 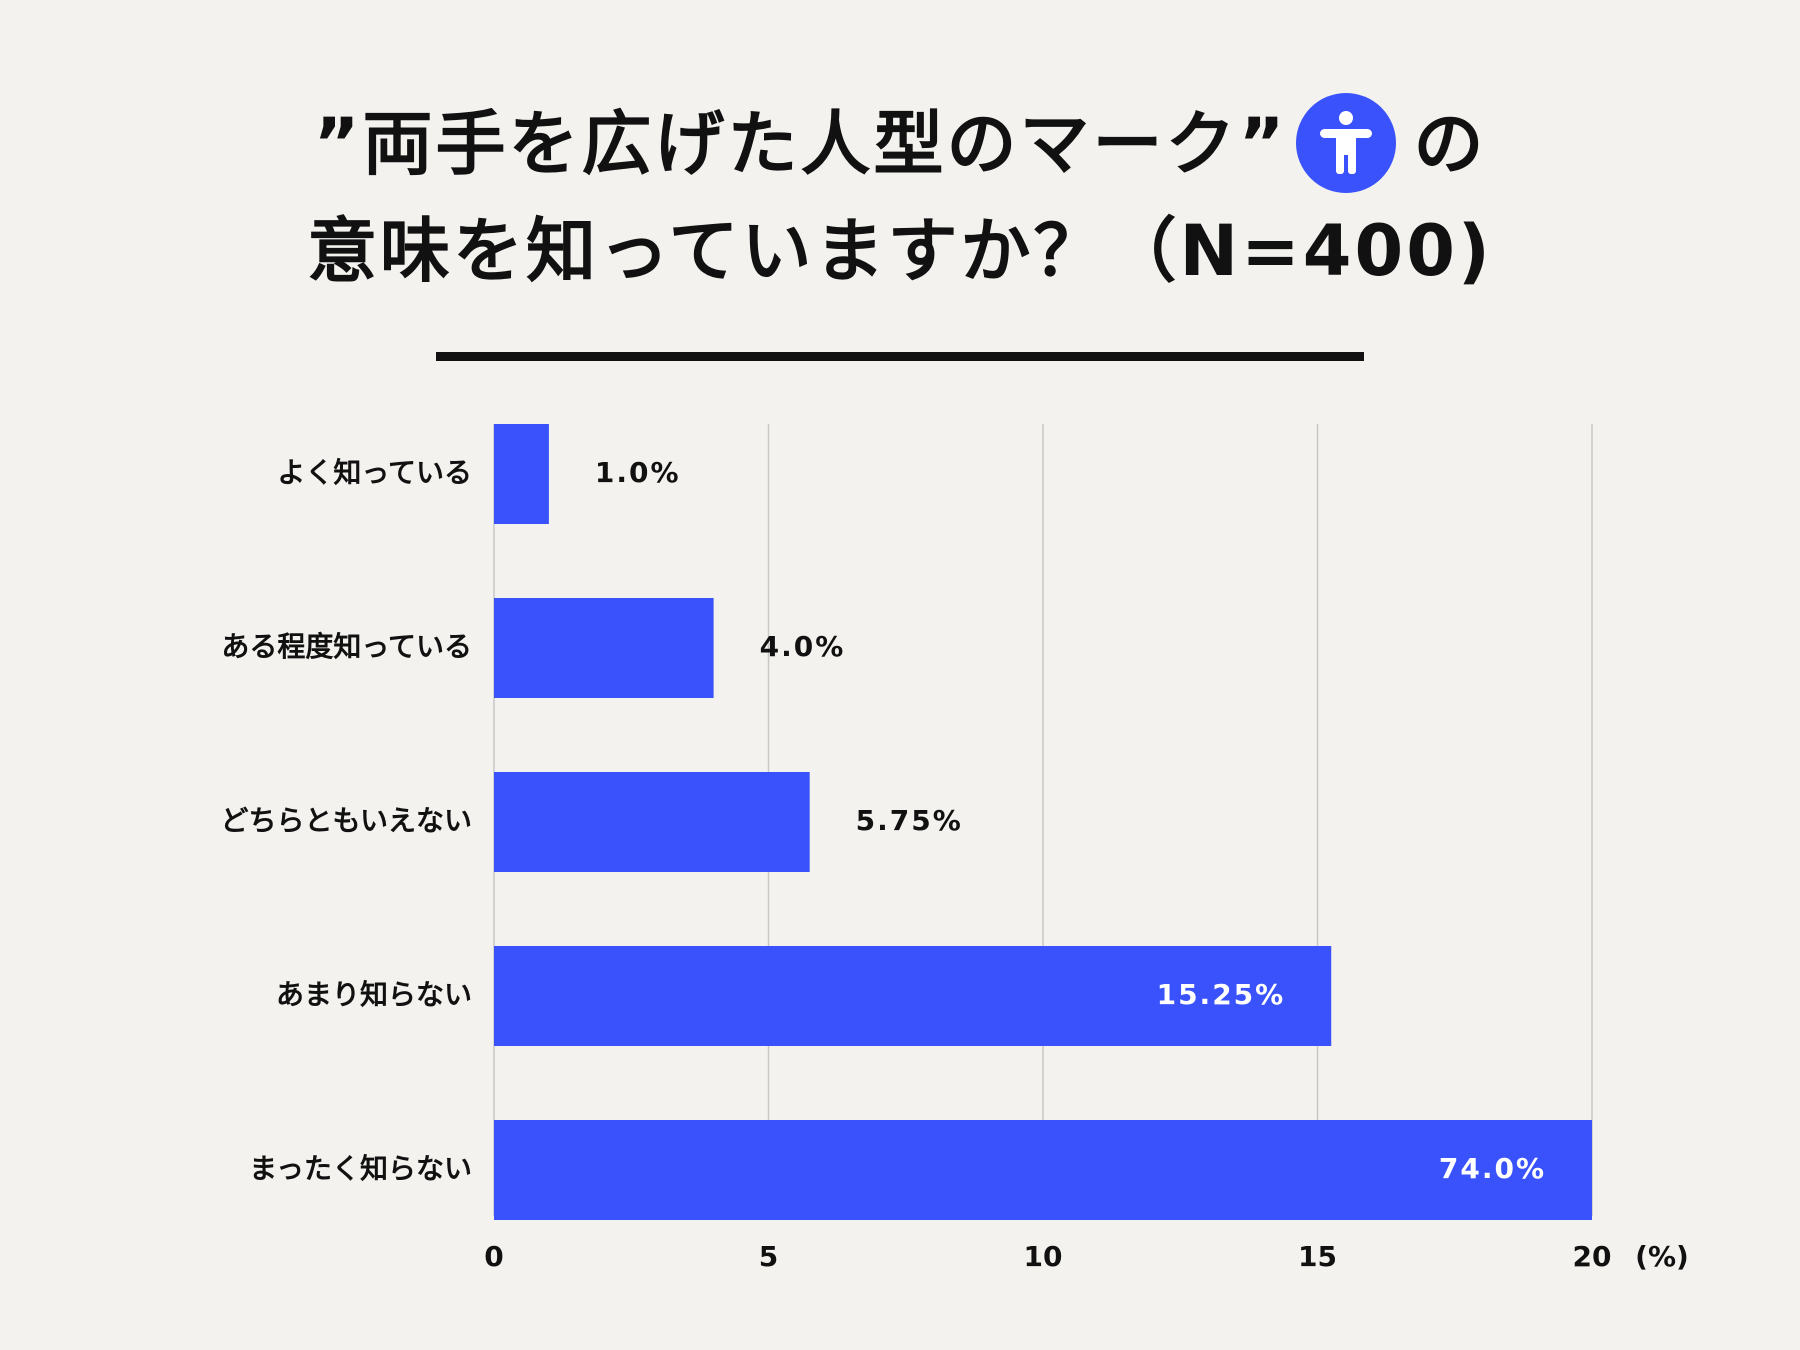 I want to click on category-label-0: よく知っている, so click(x=374, y=472).